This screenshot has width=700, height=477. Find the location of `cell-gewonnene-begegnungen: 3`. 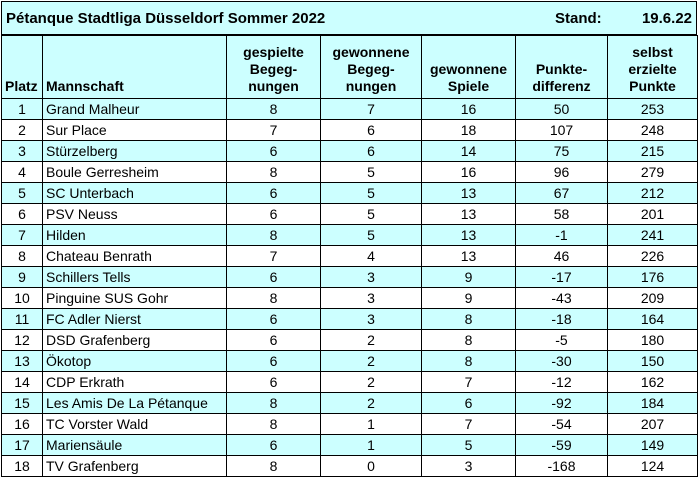

cell-gewonnene-begegnungen: 3 is located at coordinates (371, 298).